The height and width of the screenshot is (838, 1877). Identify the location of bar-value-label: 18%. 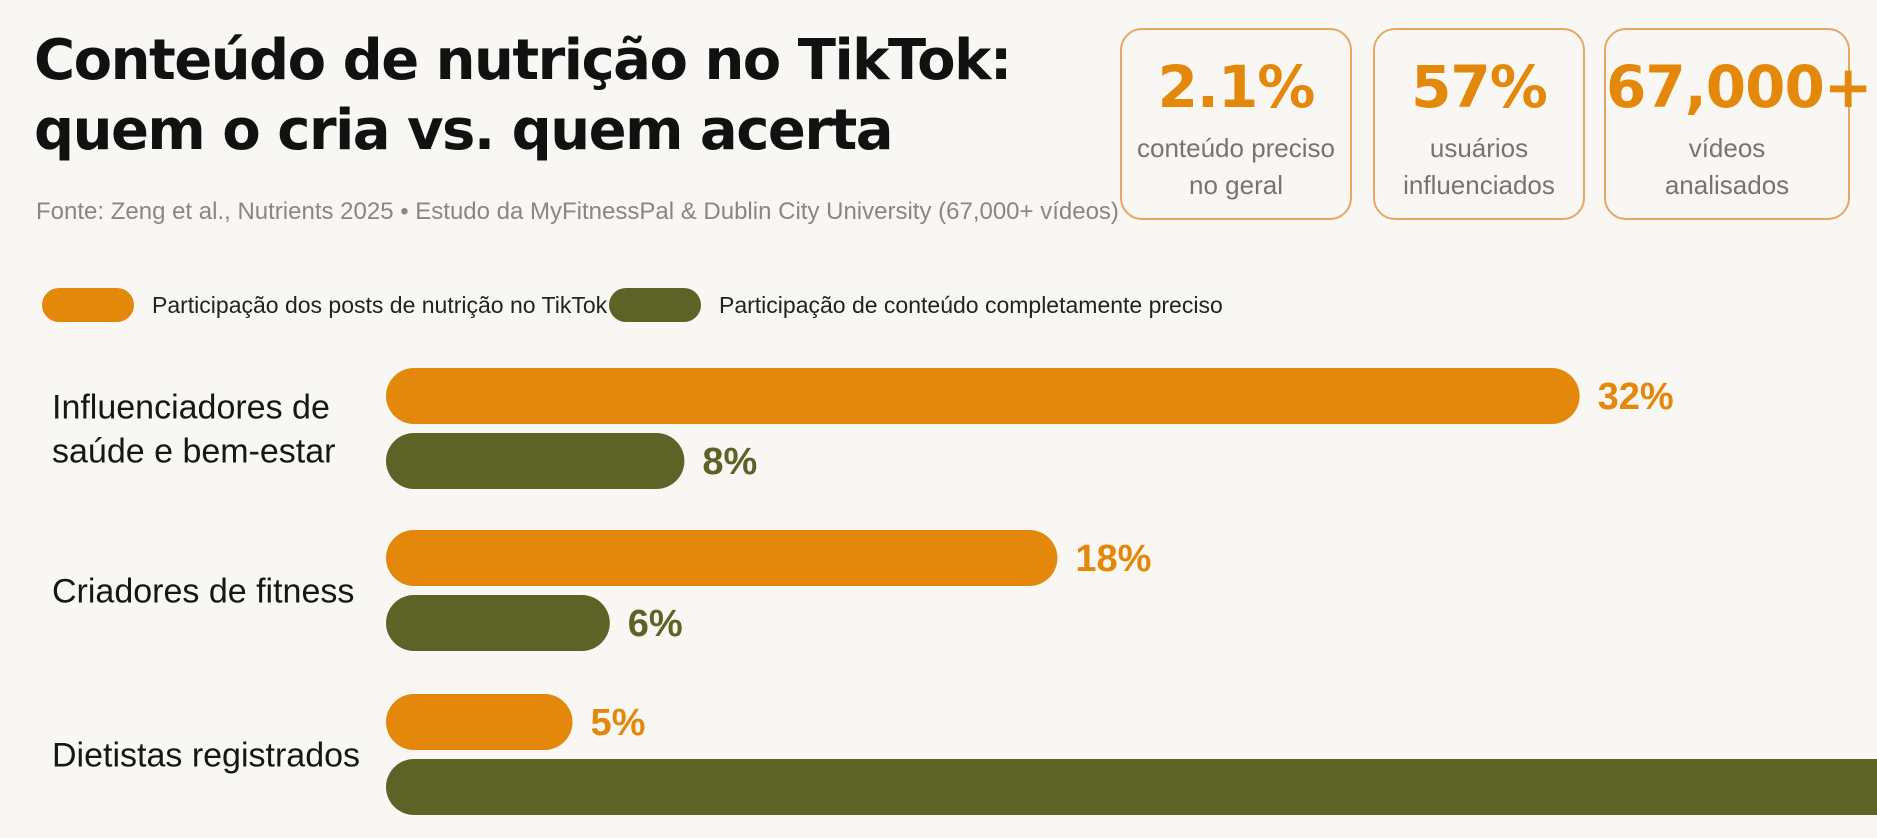
(1113, 559).